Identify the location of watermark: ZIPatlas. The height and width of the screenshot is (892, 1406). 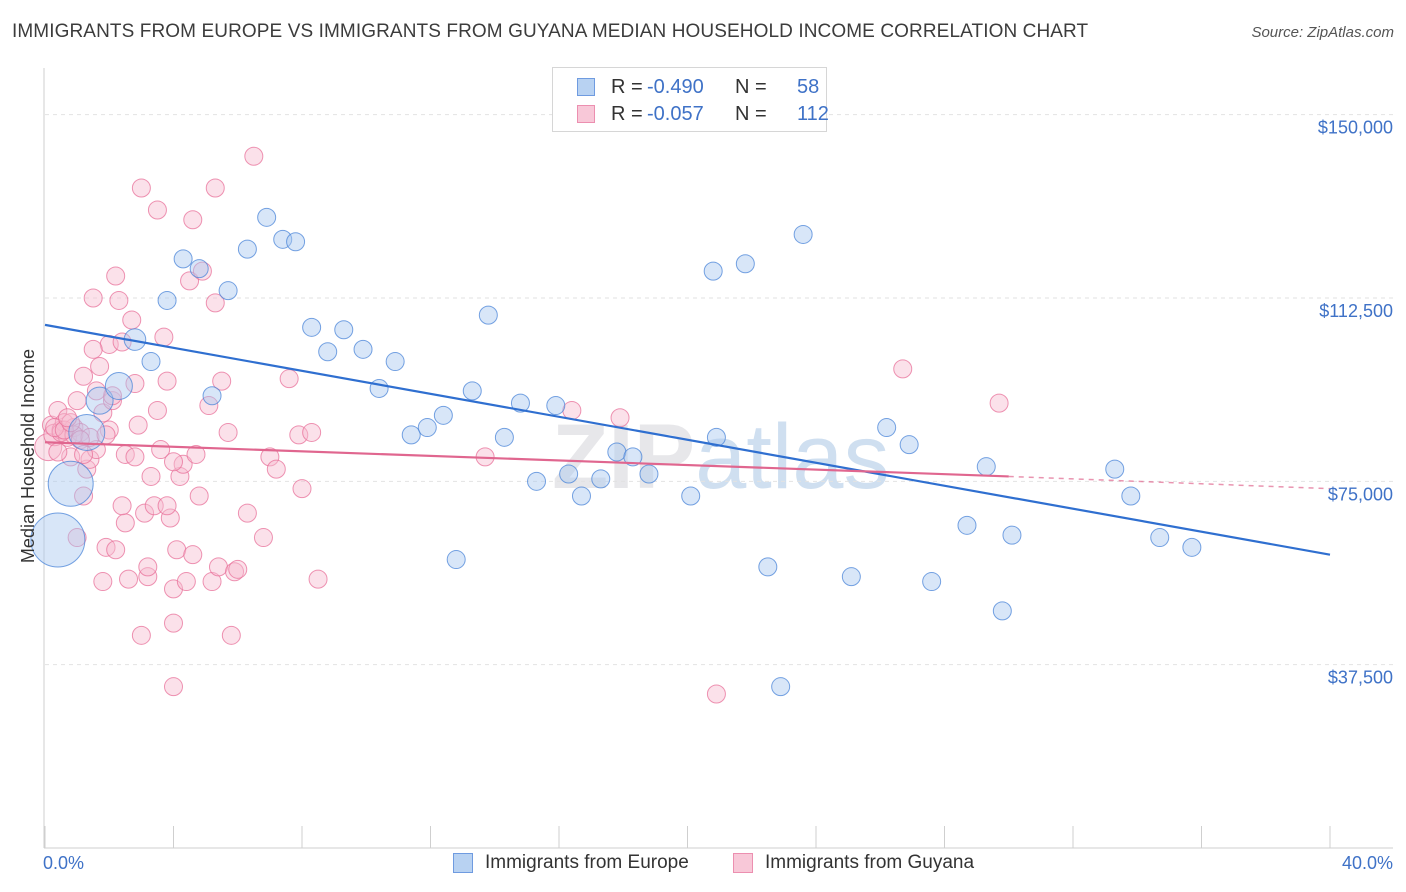
(720, 457).